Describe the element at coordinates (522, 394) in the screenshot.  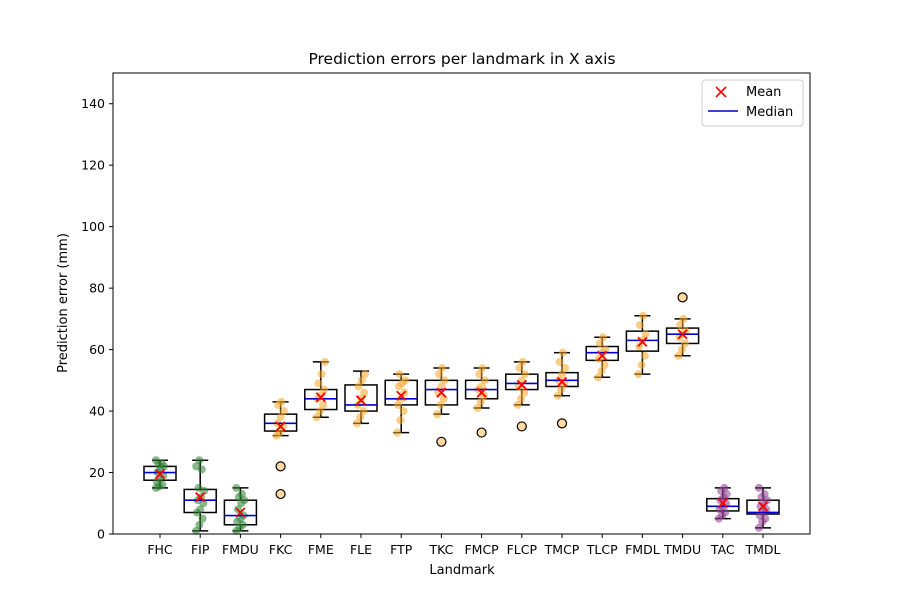
I see `box-group-flcp` at that location.